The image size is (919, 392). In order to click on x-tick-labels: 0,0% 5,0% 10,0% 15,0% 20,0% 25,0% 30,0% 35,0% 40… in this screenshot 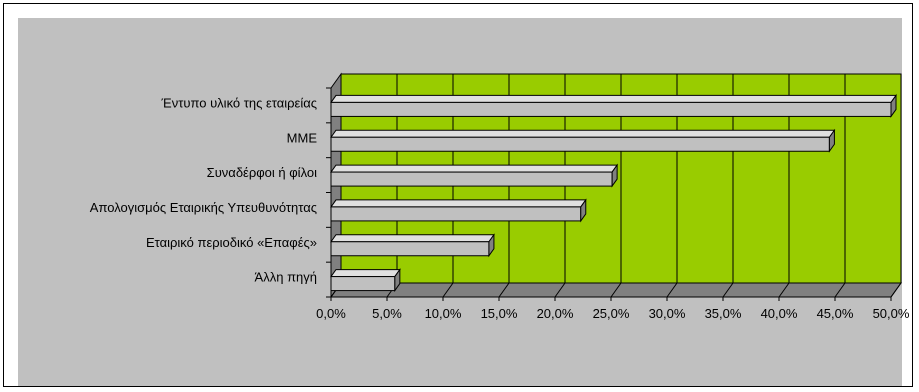, I will do `click(613, 313)`.